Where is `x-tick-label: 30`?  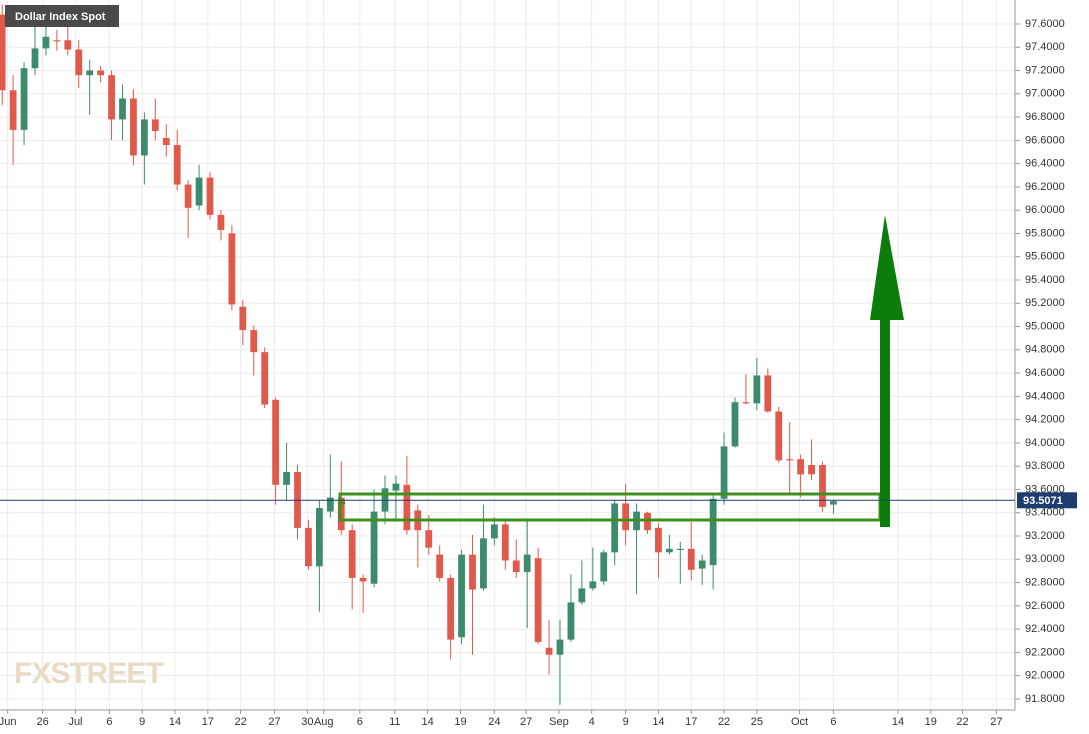
x-tick-label: 30 is located at coordinates (307, 722).